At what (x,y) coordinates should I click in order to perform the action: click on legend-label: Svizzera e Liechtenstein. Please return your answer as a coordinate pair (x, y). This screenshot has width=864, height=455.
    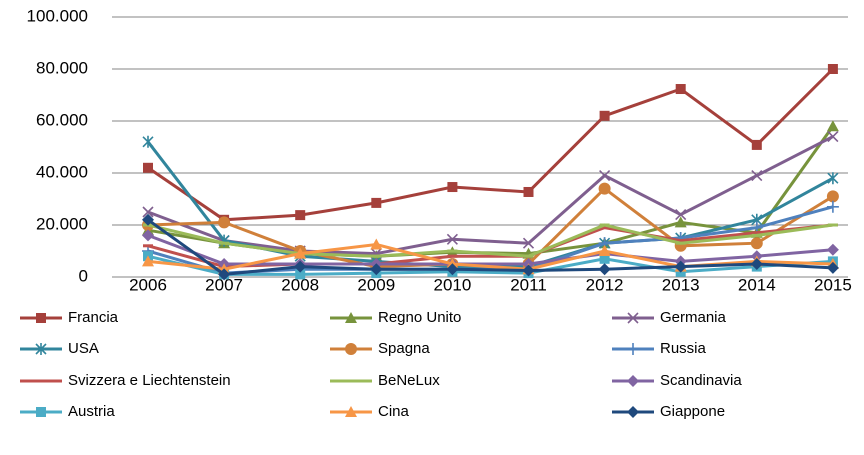
    Looking at the image, I should click on (149, 380).